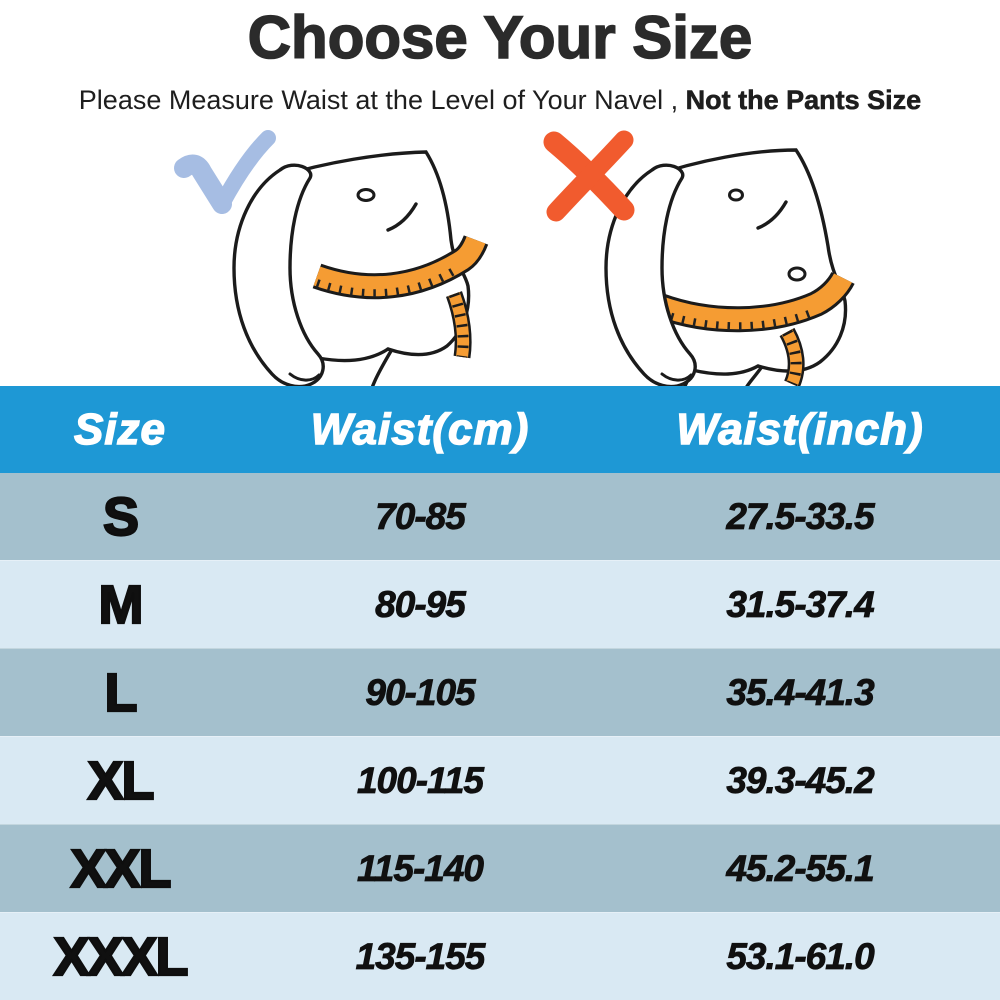 Image resolution: width=1000 pixels, height=1000 pixels. I want to click on check-icon, so click(225, 172).